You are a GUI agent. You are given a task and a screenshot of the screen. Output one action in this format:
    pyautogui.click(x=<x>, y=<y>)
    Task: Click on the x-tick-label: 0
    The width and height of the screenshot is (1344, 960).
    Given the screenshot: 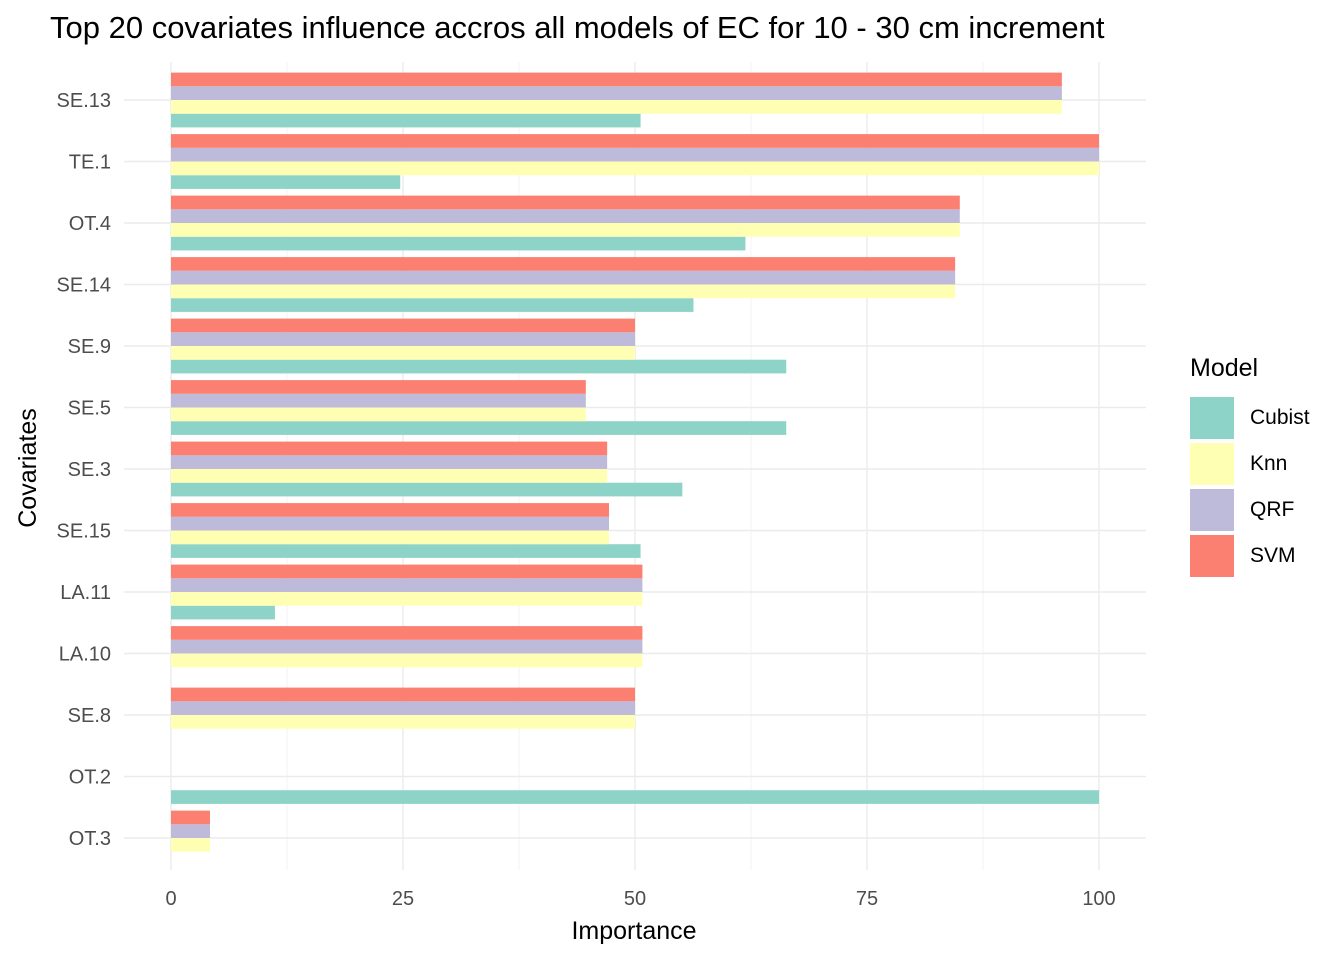 What is the action you would take?
    pyautogui.click(x=170, y=899)
    